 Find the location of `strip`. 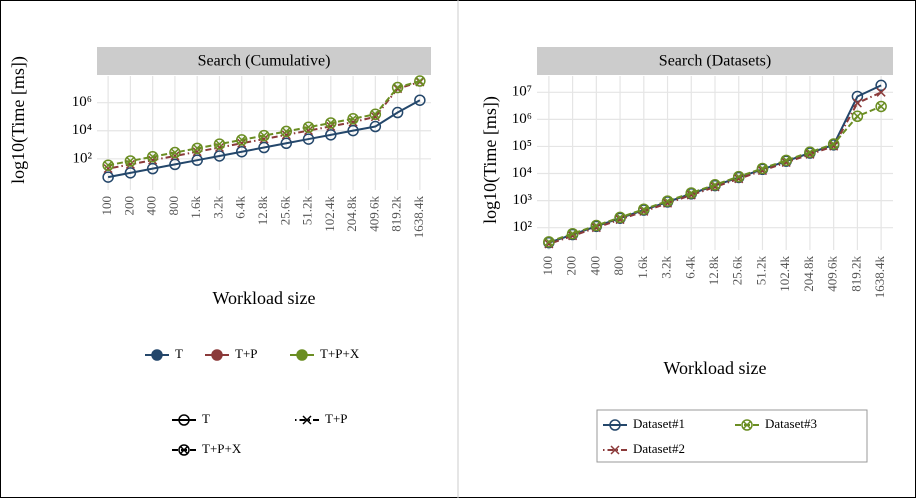

strip is located at coordinates (264, 61).